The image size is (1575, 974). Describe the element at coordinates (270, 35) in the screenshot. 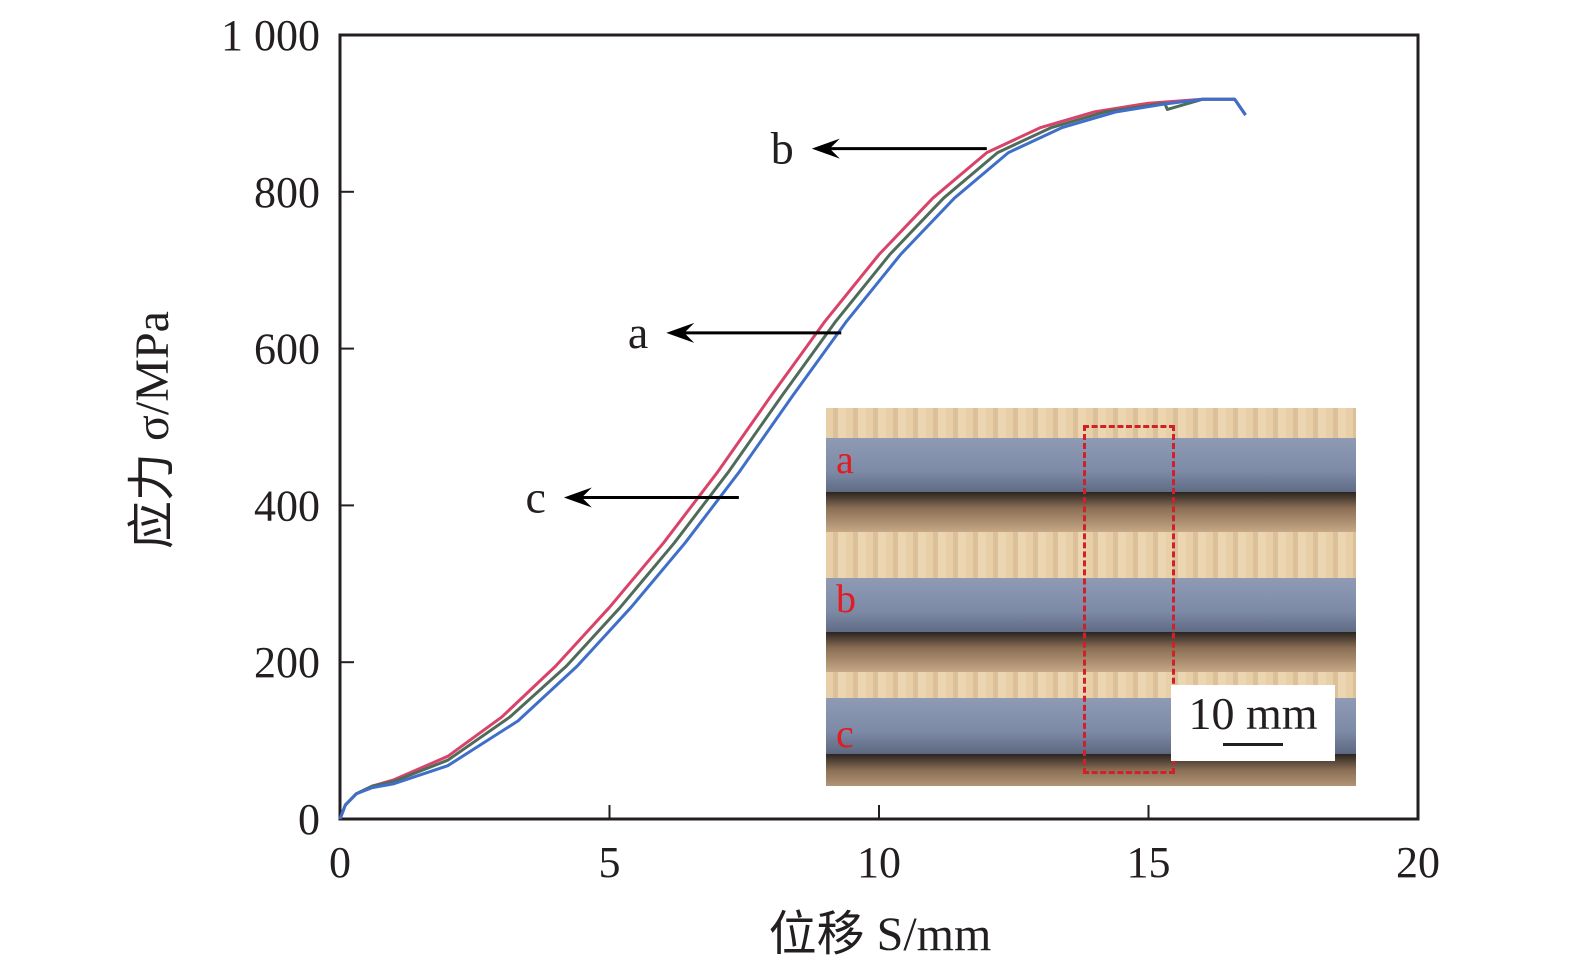

I see `y-tick-label: 1 000` at that location.